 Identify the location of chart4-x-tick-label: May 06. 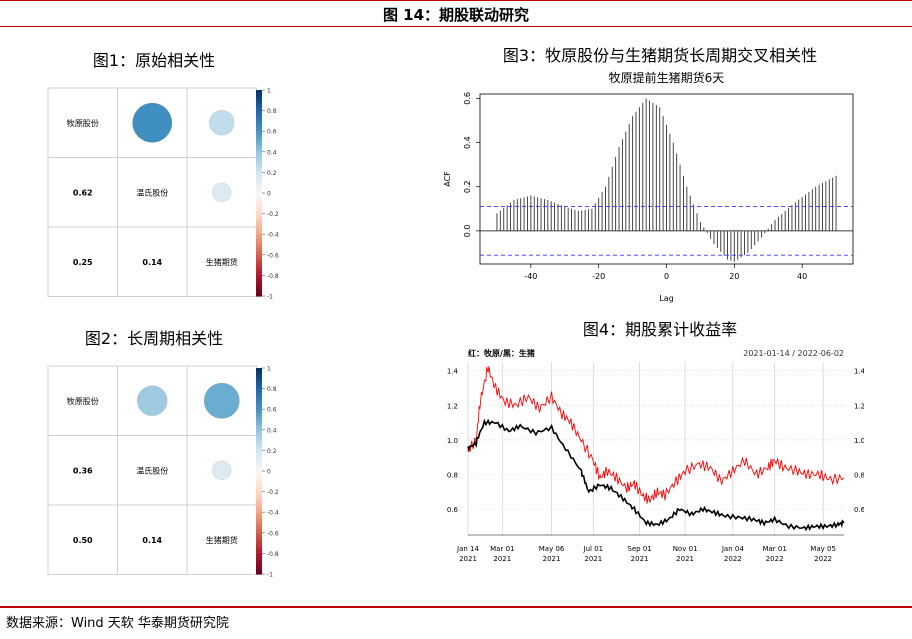
(552, 549).